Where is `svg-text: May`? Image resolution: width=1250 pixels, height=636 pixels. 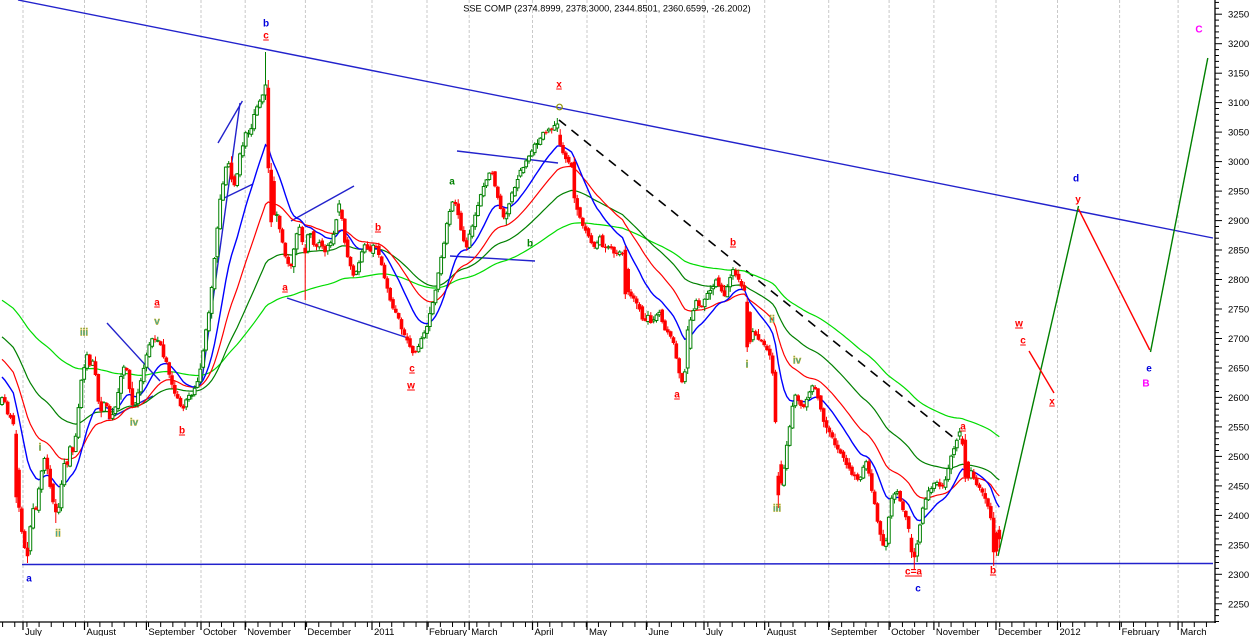 svg-text: May is located at coordinates (598, 631).